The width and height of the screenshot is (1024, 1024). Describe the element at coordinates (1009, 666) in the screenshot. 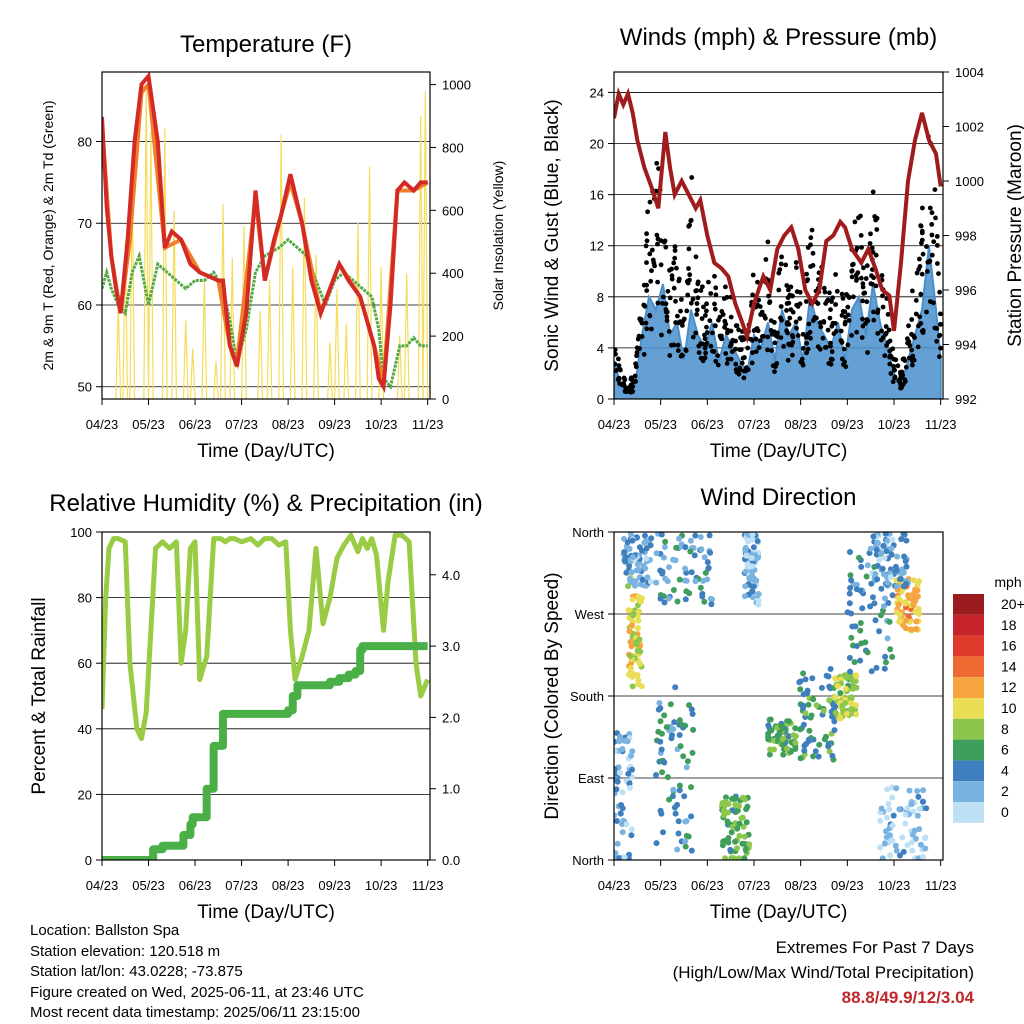

I see `legend-label: 14` at that location.